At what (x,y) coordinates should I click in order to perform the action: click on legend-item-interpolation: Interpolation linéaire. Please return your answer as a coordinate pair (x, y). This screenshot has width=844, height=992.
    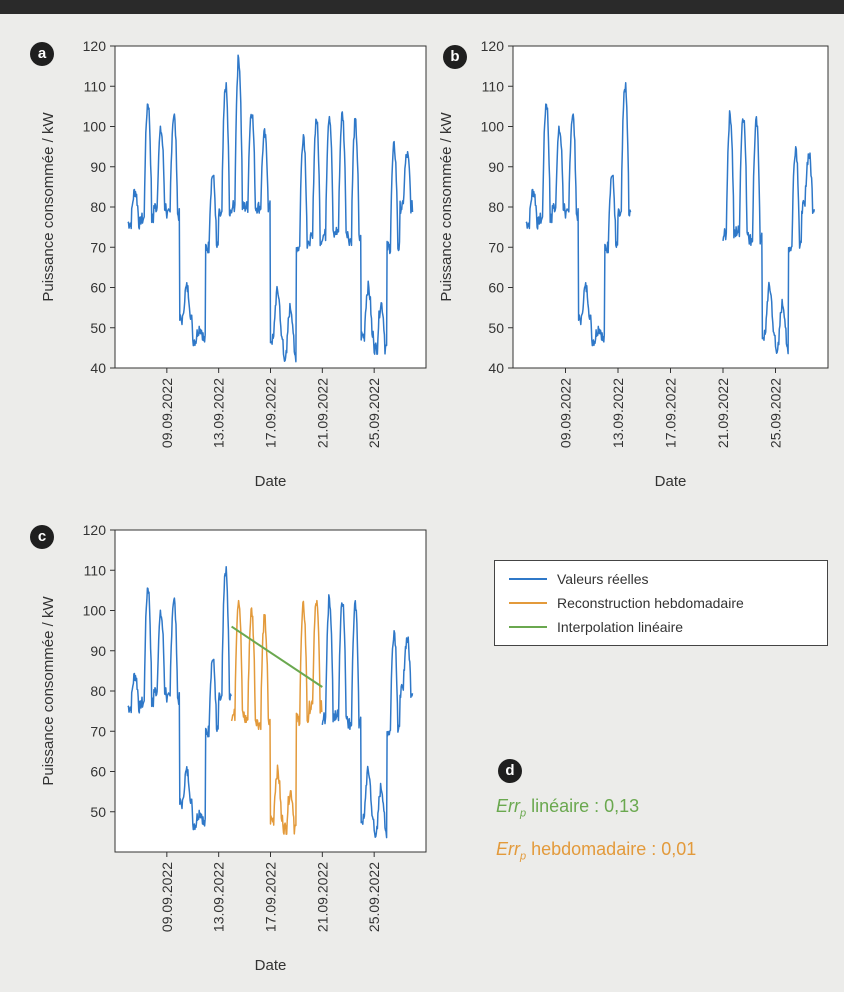
    Looking at the image, I should click on (596, 627).